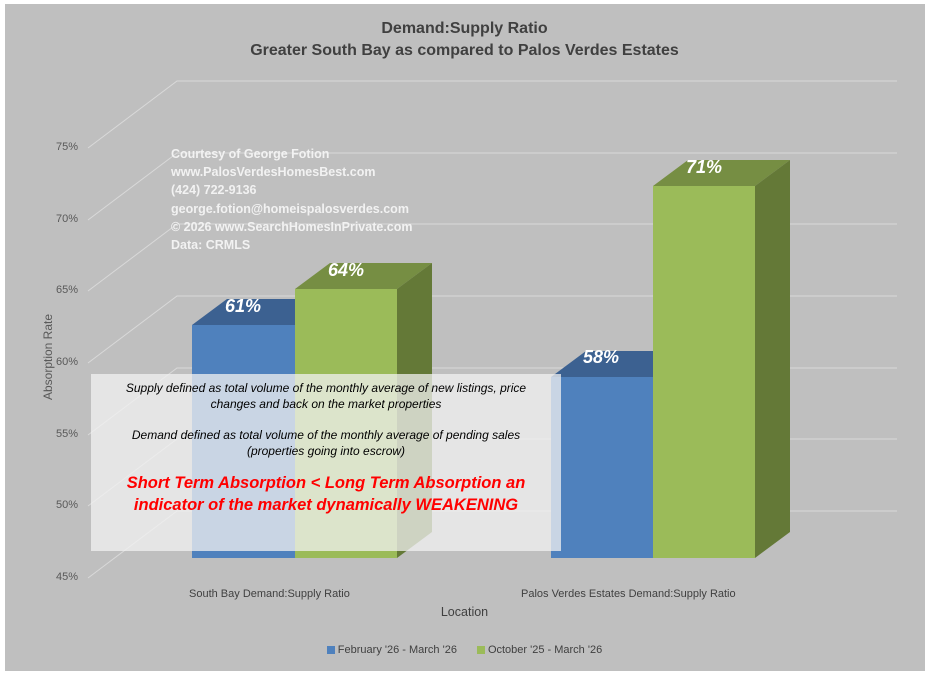  Describe the element at coordinates (346, 270) in the screenshot. I see `data-label: 64%` at that location.